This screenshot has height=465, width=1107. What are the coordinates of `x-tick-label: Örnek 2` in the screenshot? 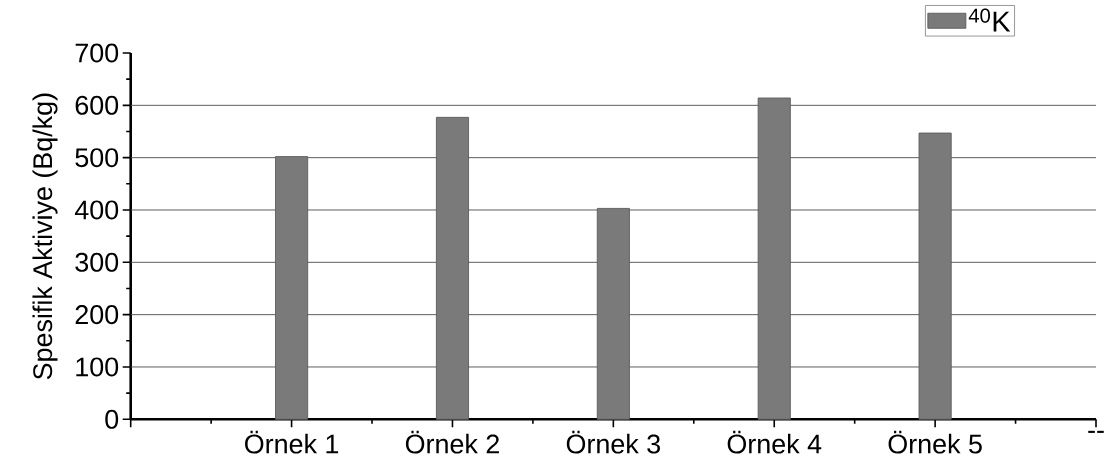 It's located at (452, 442).